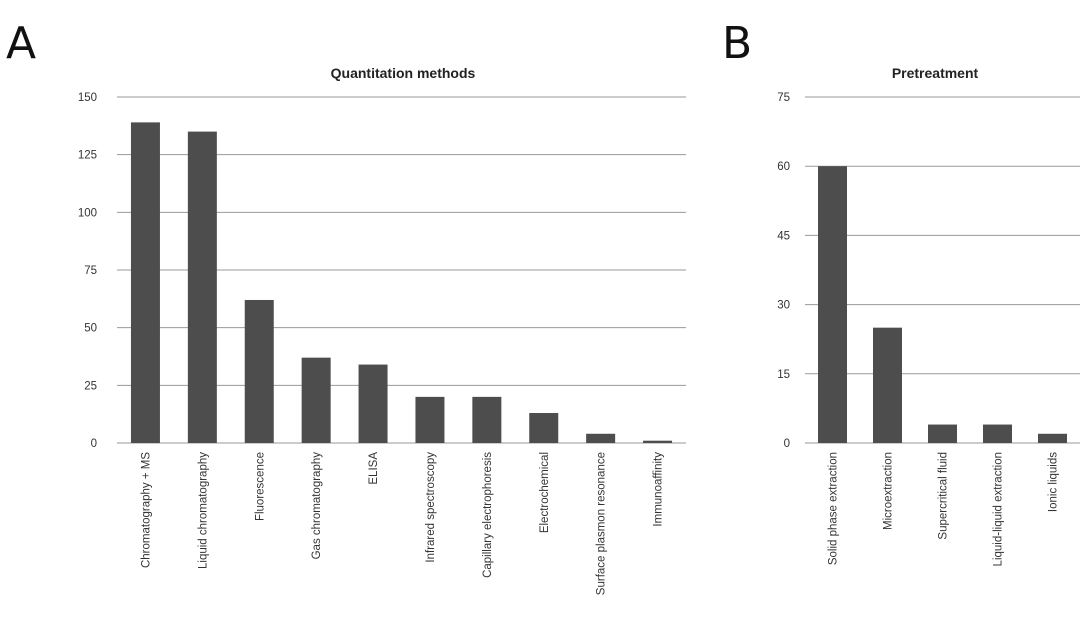 This screenshot has width=1085, height=635. I want to click on panel-a-category-label: Surface plasmon resonance, so click(602, 523).